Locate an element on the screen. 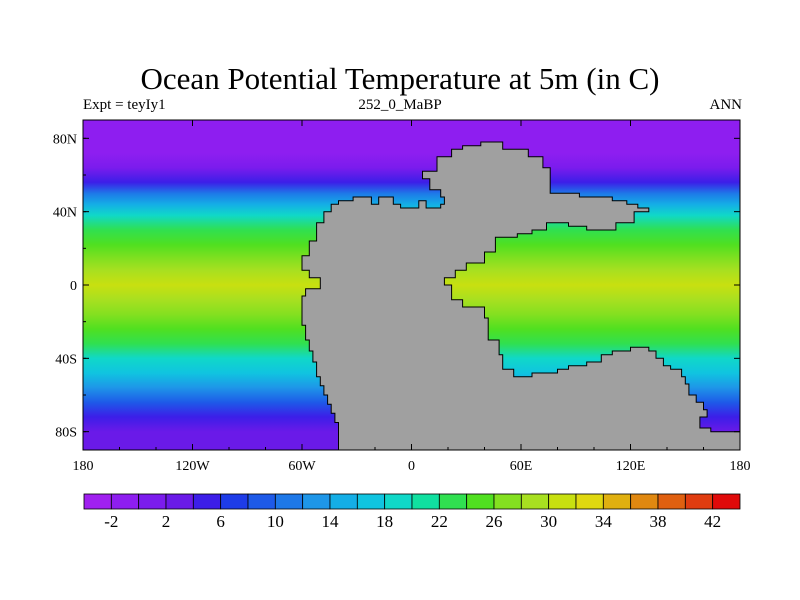 The image size is (800, 600). colorbar-label: 22 is located at coordinates (439, 521).